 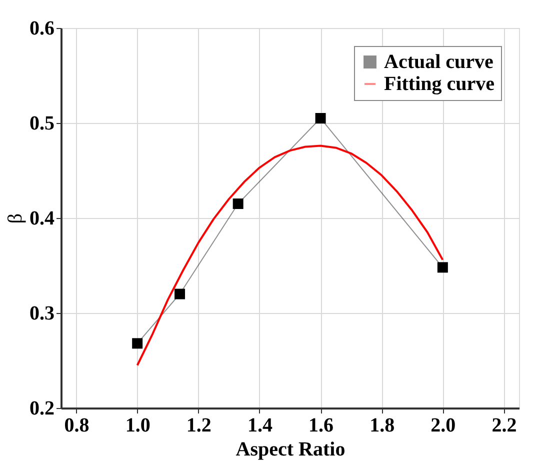 What do you see at coordinates (504, 425) in the screenshot?
I see `x-tick-label: 2.2` at bounding box center [504, 425].